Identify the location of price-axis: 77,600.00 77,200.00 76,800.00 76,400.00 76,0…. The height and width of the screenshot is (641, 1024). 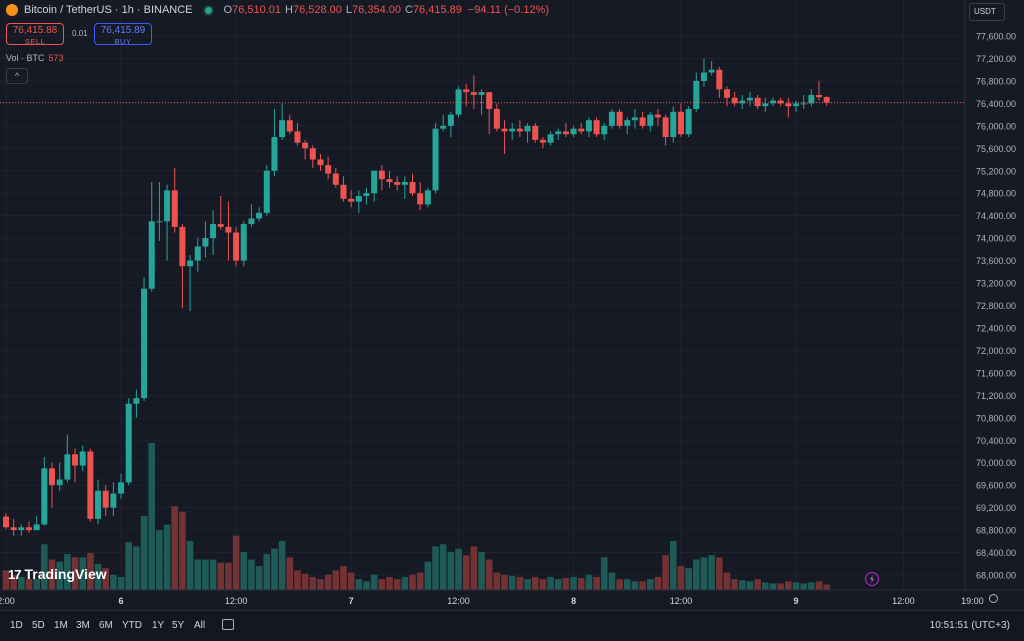
(994, 295).